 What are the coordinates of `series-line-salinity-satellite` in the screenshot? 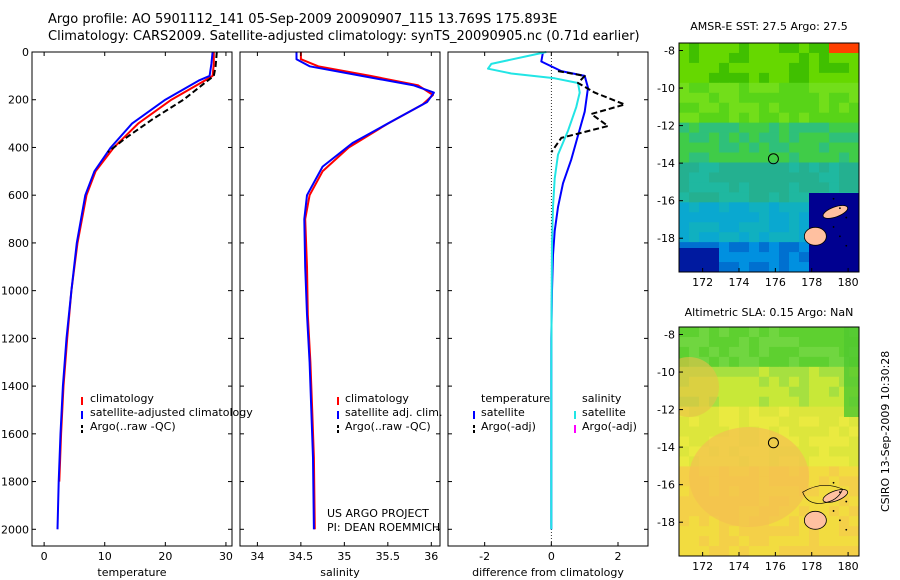 It's located at (534, 290).